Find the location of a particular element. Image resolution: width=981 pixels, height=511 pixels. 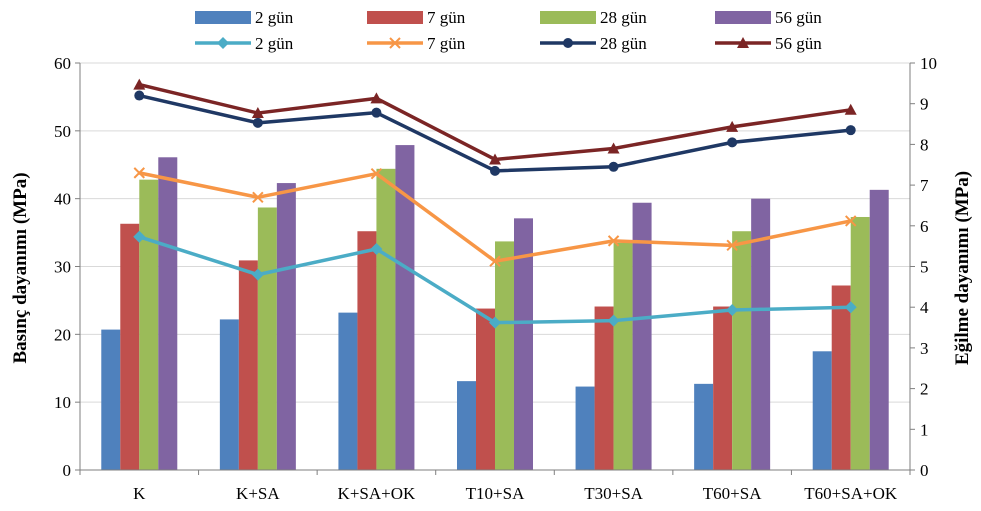

right-axis-title: Eğilme dayanımı (MPa) is located at coordinates (962, 268).